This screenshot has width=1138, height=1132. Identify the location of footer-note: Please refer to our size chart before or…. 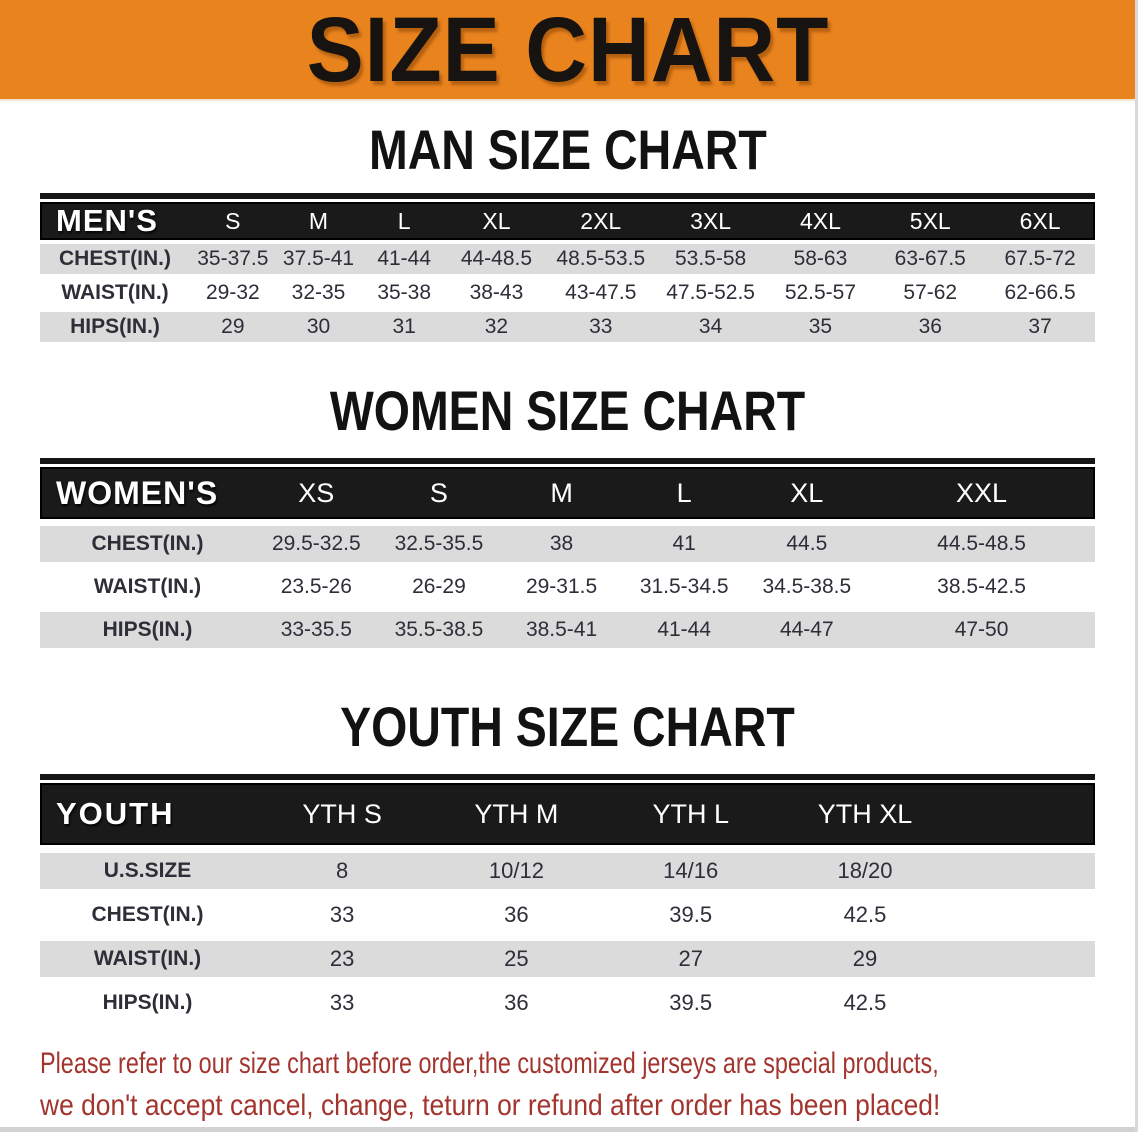
(587, 1085).